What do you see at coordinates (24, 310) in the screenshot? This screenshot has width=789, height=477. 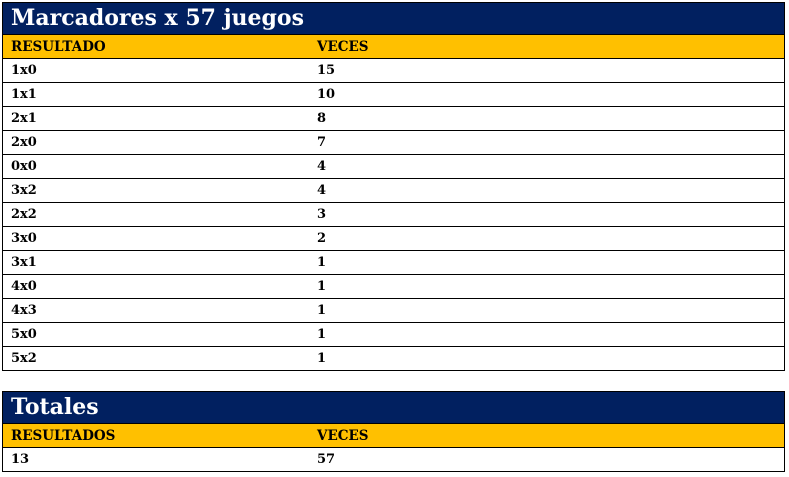 I see `result-cell: 4x3` at bounding box center [24, 310].